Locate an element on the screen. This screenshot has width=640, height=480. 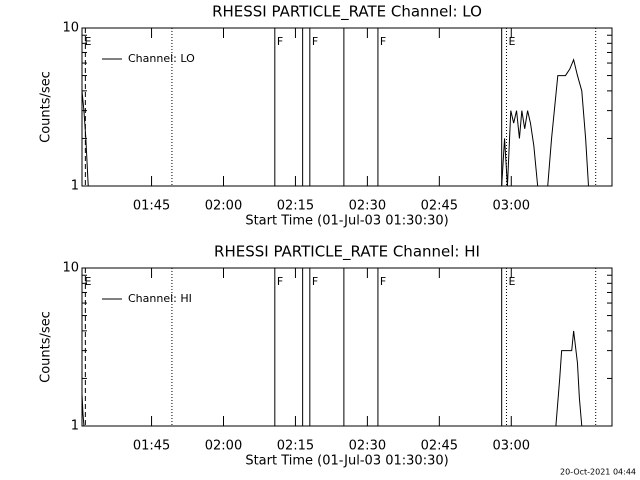
legend-label: Channel: LO is located at coordinates (161, 58).